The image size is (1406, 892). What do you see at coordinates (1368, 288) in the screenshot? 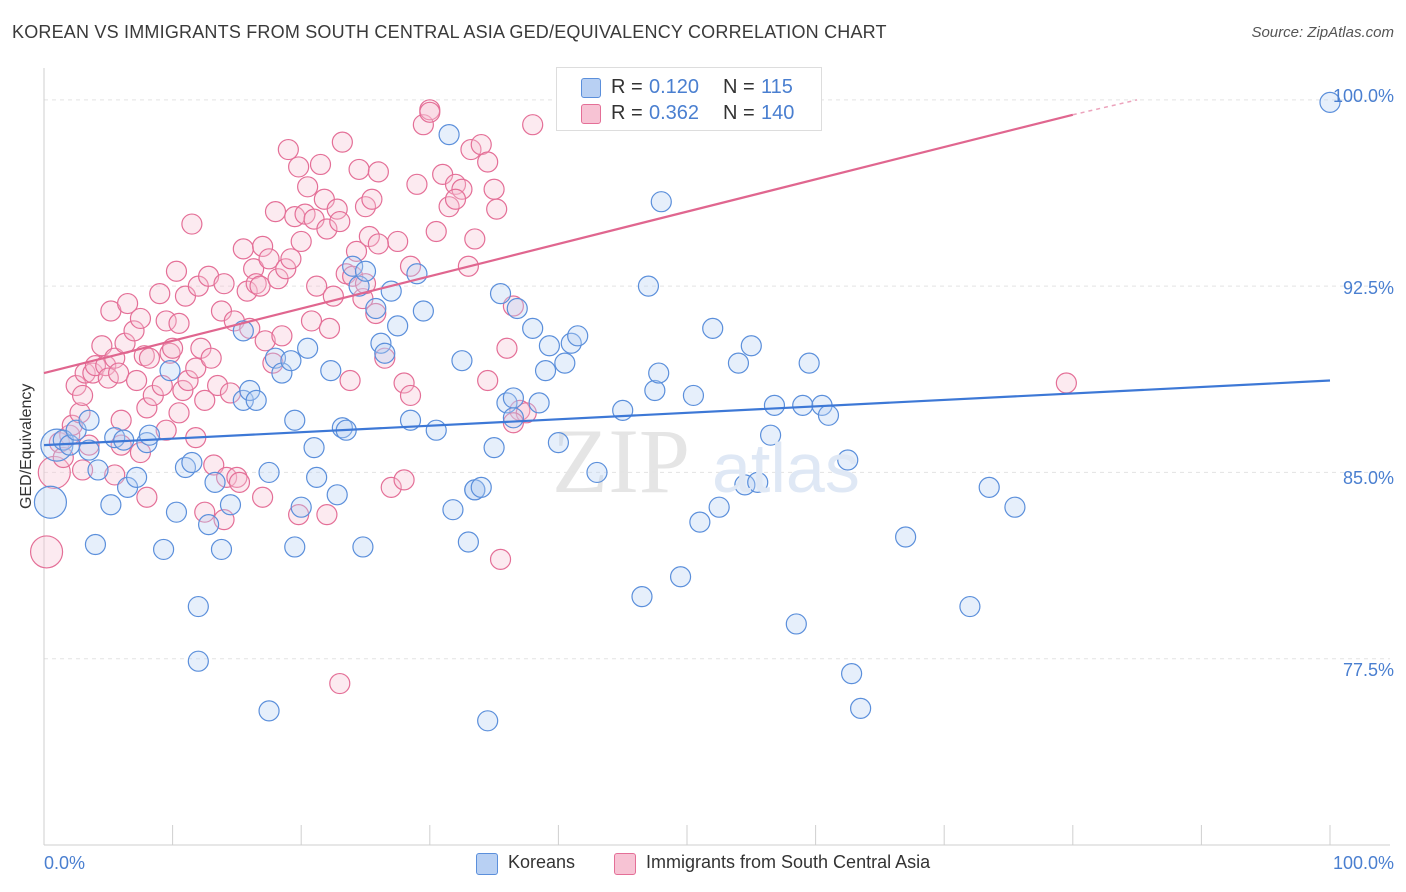
I see `y-tick-label: 92.5%` at bounding box center [1368, 288].